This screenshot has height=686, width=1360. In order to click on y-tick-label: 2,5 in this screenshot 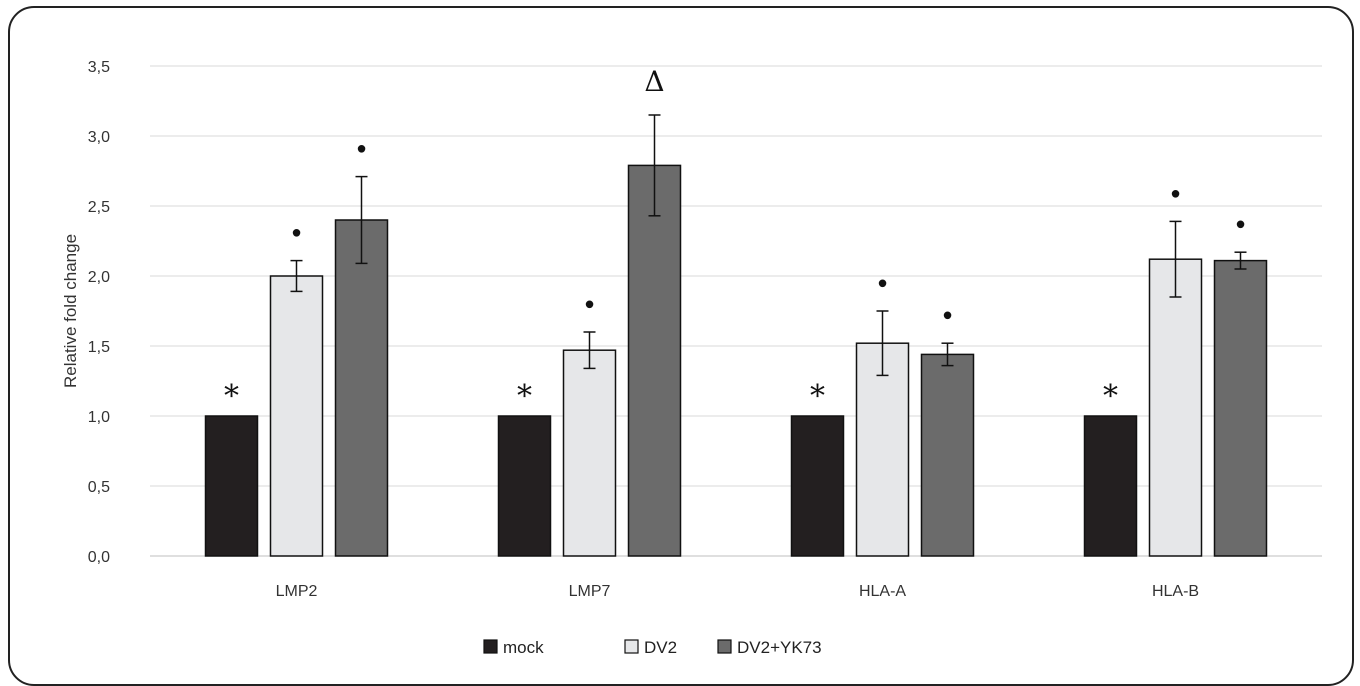, I will do `click(99, 207)`.